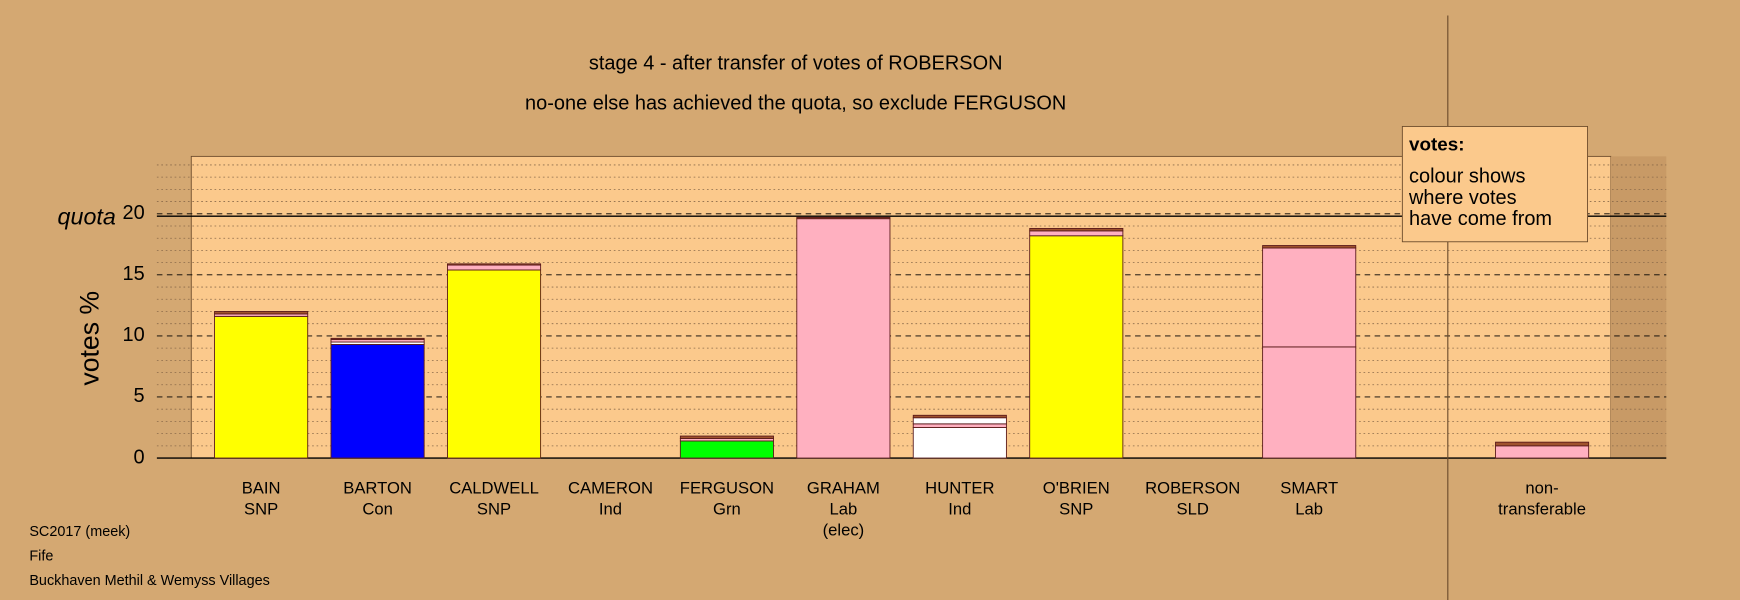  I want to click on x-tick-label: Grn, so click(727, 509).